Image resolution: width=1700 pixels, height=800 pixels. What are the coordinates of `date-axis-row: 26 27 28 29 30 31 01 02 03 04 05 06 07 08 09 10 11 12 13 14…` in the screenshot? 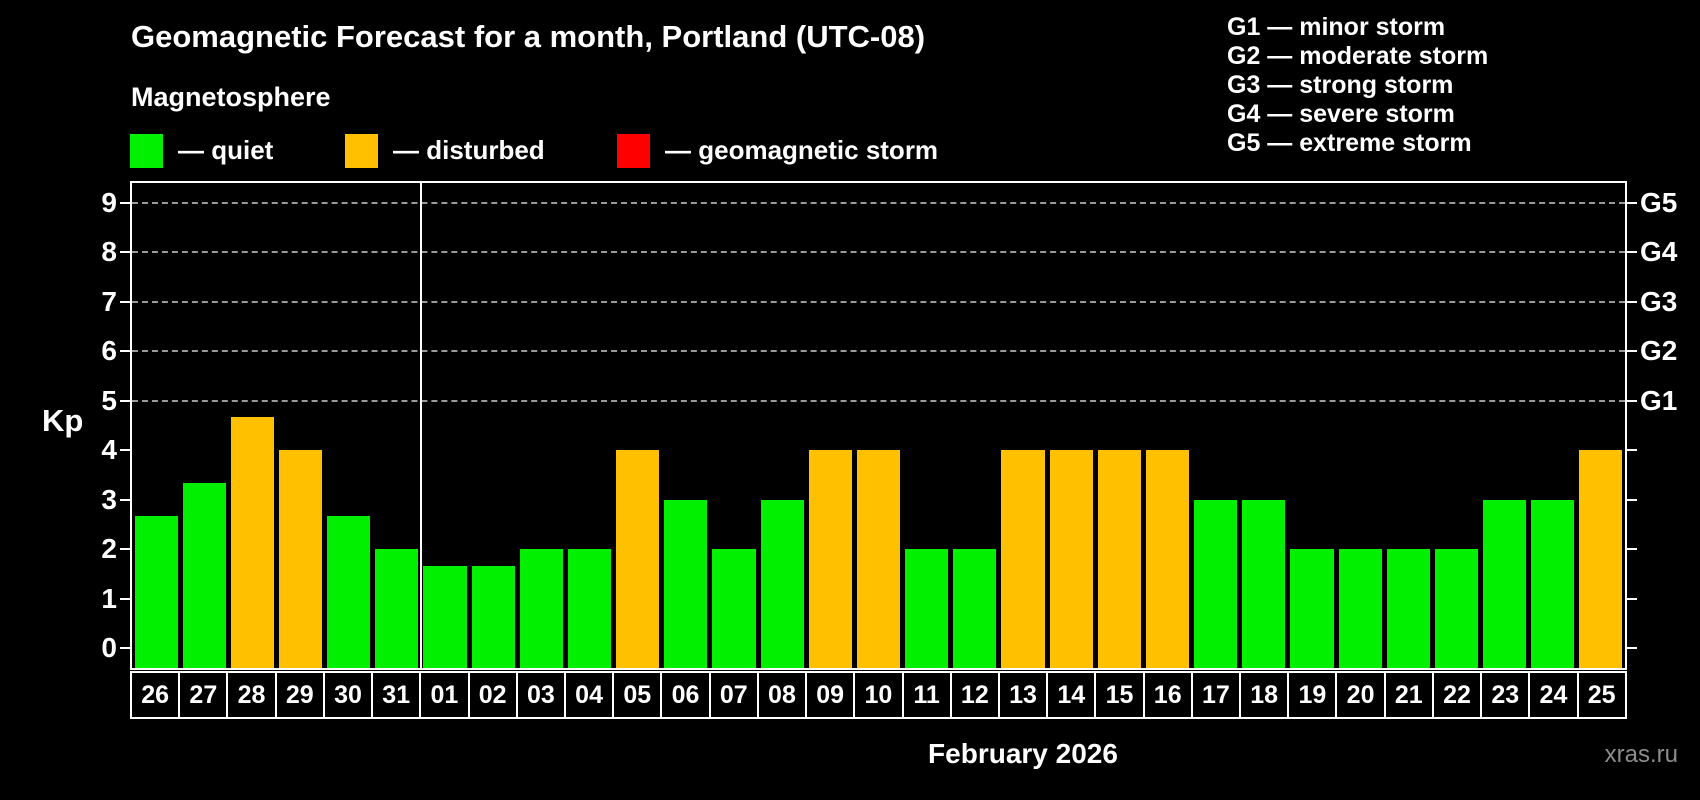 It's located at (878, 695).